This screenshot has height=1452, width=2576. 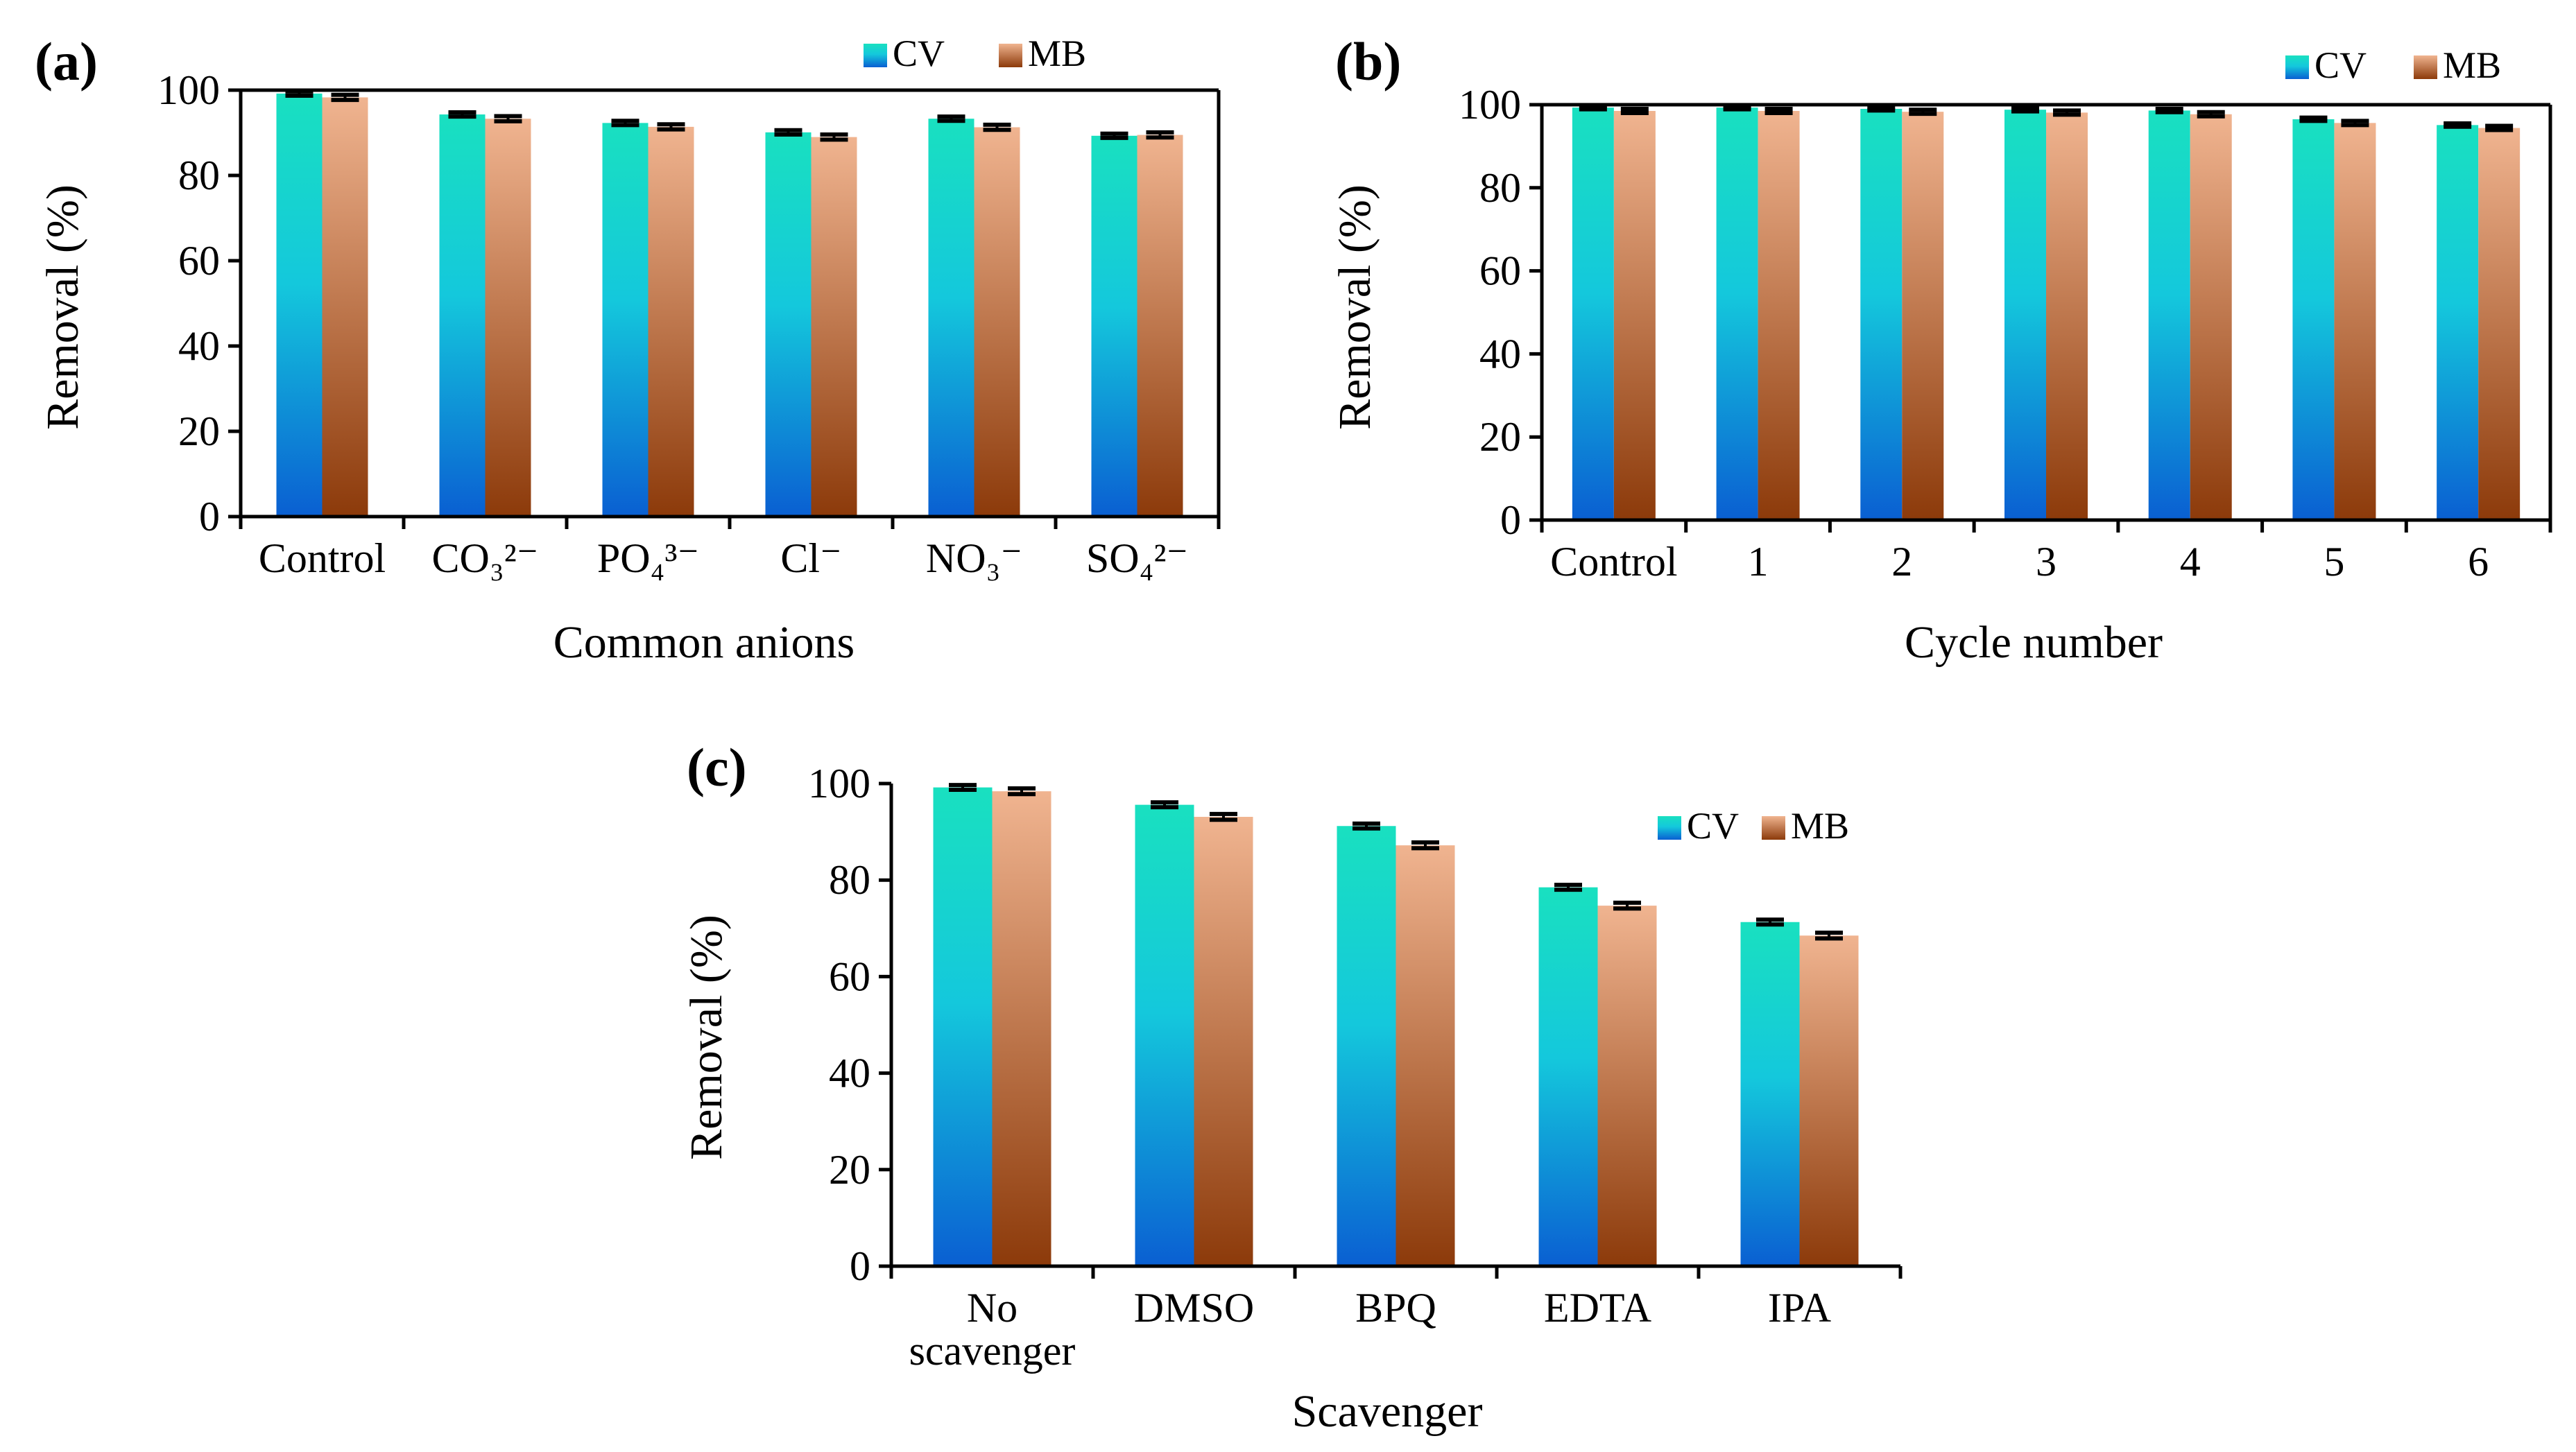 What do you see at coordinates (860, 1266) in the screenshot?
I see `y-tick-label-c-0: 0` at bounding box center [860, 1266].